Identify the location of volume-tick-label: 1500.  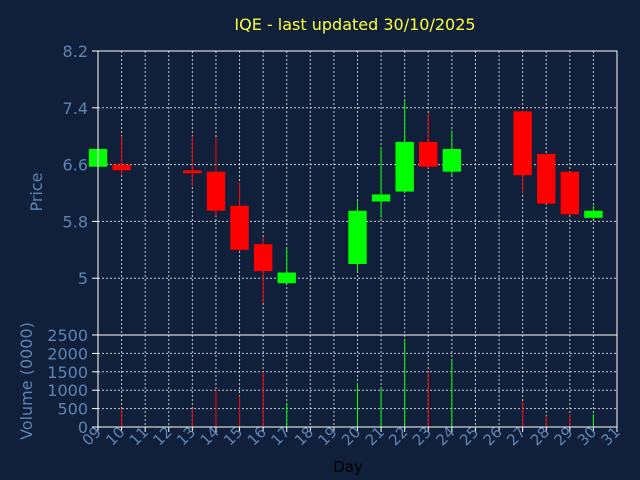
(67, 372).